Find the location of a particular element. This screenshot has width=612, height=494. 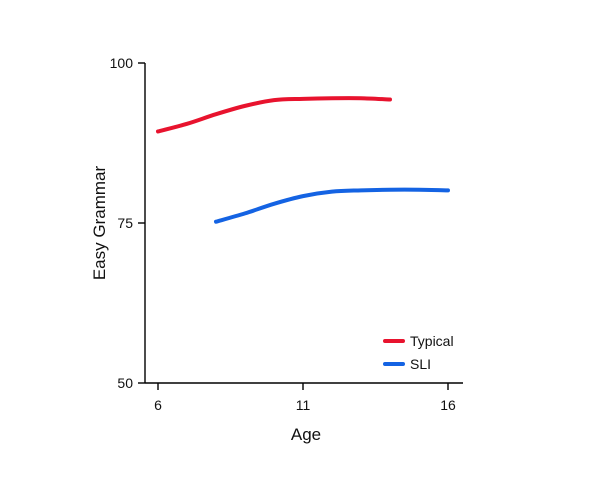

y-axis-ticks: 50 75 100 is located at coordinates (127, 223).